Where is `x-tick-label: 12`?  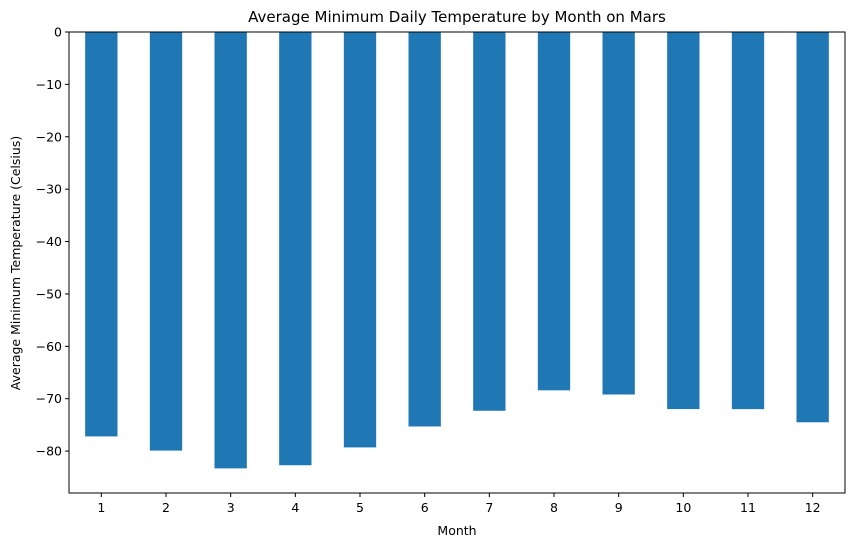
x-tick-label: 12 is located at coordinates (813, 507).